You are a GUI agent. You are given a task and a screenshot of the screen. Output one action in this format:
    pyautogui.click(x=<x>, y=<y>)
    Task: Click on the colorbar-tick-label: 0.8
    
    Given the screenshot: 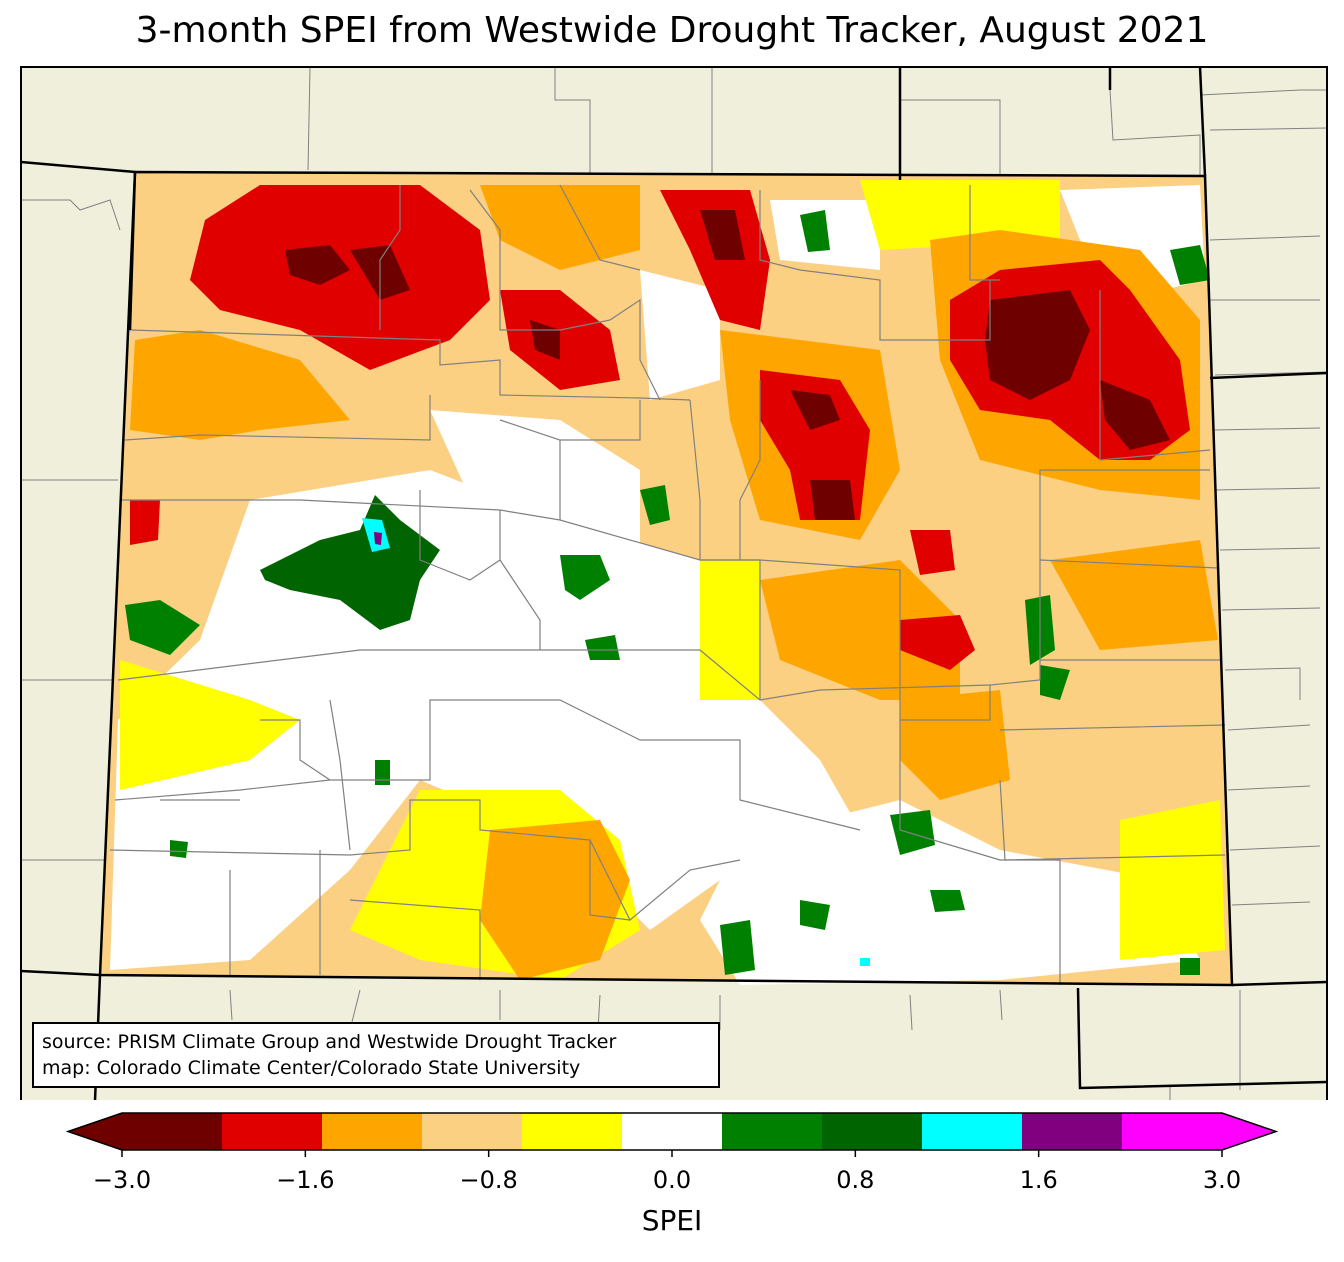 What is the action you would take?
    pyautogui.click(x=855, y=1180)
    